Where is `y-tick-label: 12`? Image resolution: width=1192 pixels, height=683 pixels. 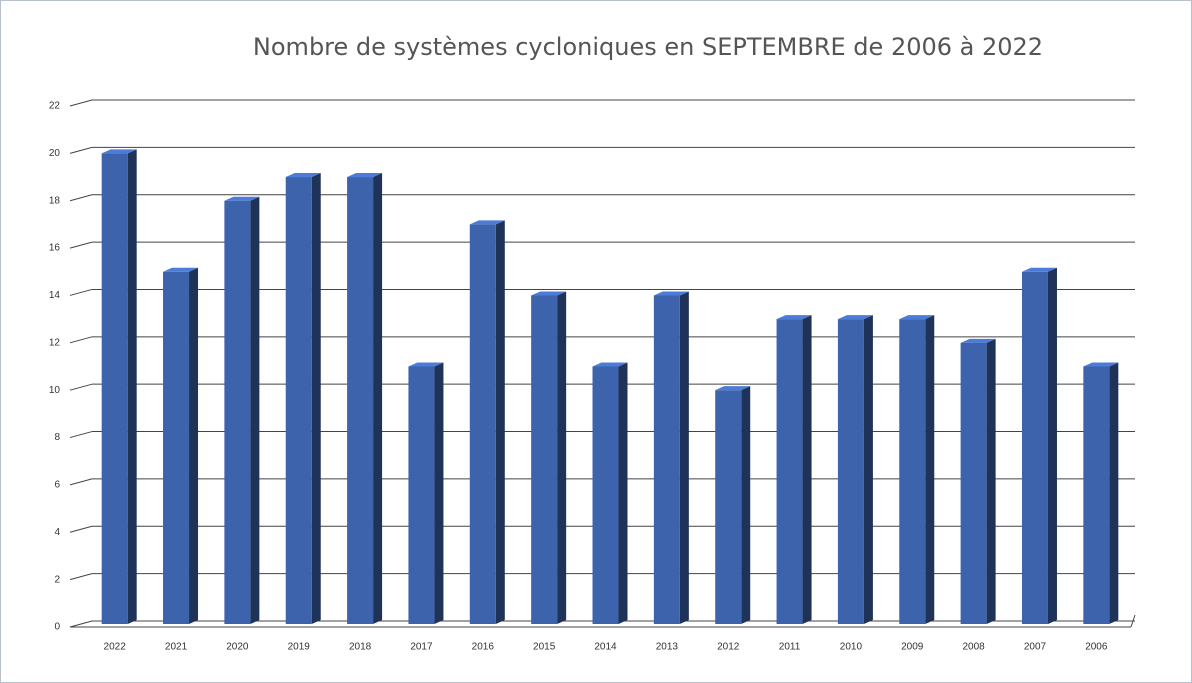 y-tick-label: 12 is located at coordinates (55, 342).